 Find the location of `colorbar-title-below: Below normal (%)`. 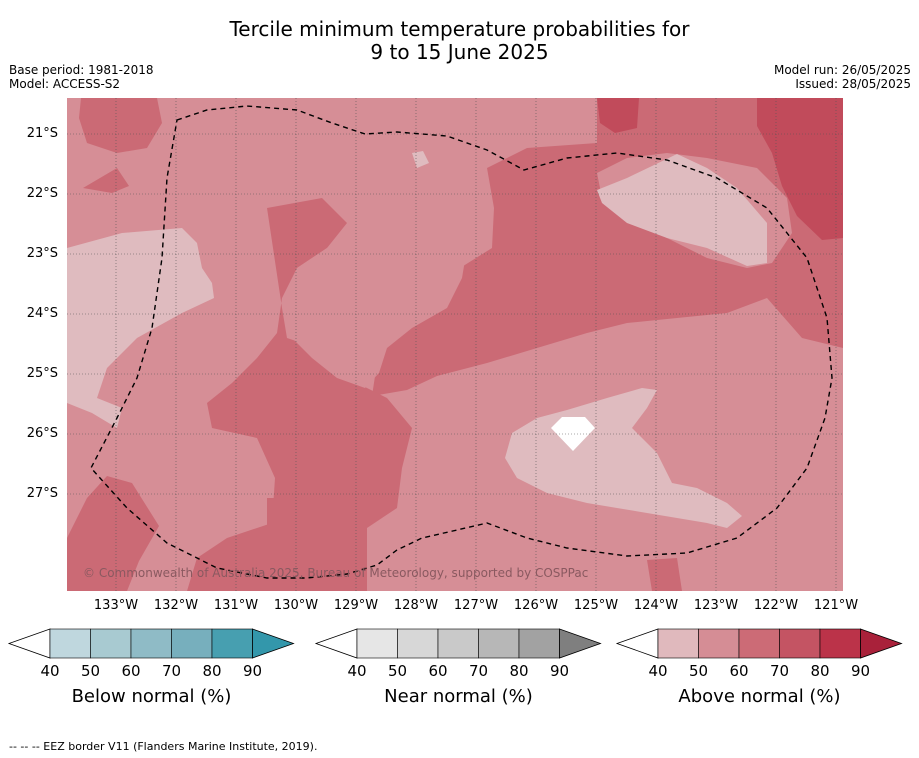

colorbar-title-below: Below normal (%) is located at coordinates (151, 696).